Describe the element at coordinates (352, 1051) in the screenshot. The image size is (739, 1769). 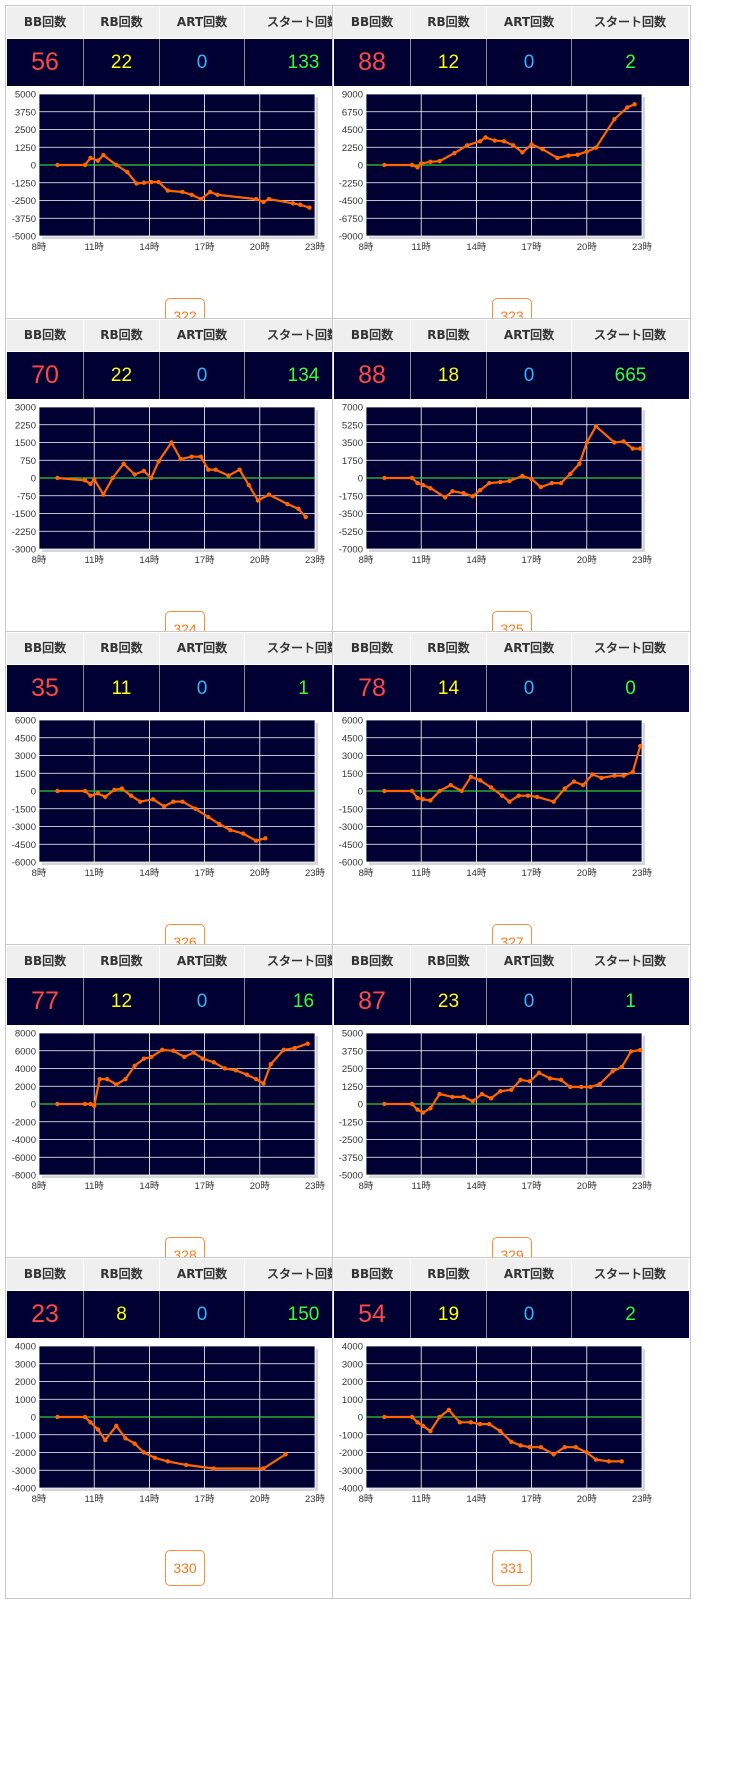
I see `y-tick-label: 3750` at that location.